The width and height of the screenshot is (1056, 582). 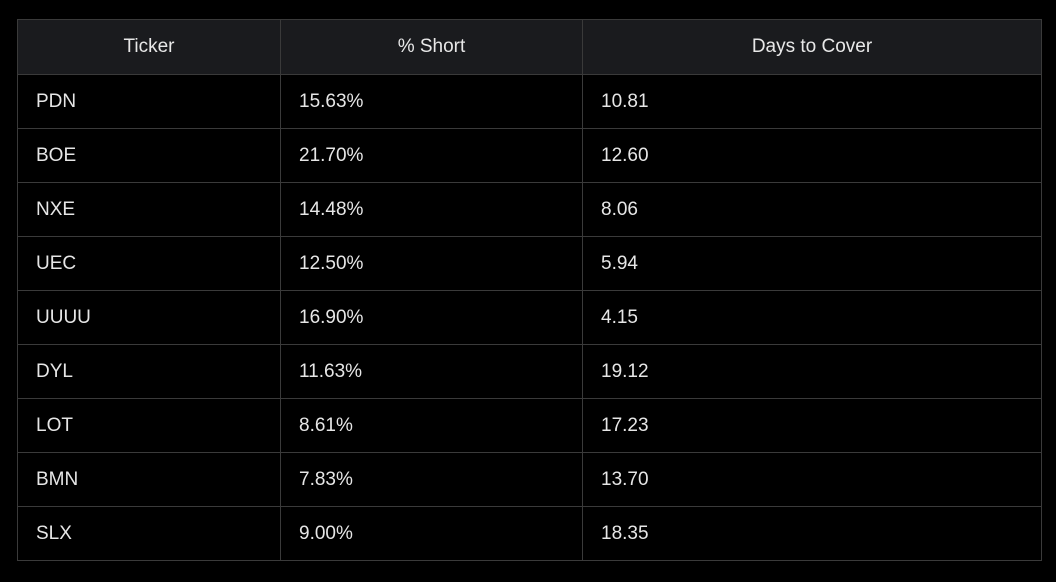 What do you see at coordinates (149, 533) in the screenshot?
I see `cell-ticker: SLX` at bounding box center [149, 533].